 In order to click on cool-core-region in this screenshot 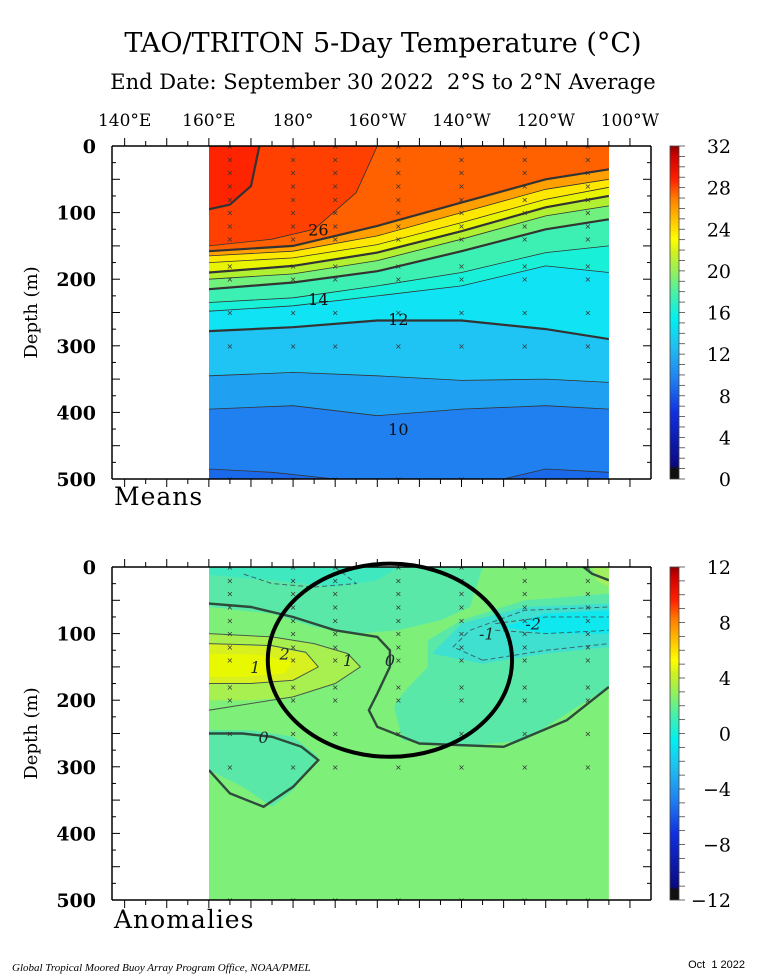, I will do `click(556, 622)`.